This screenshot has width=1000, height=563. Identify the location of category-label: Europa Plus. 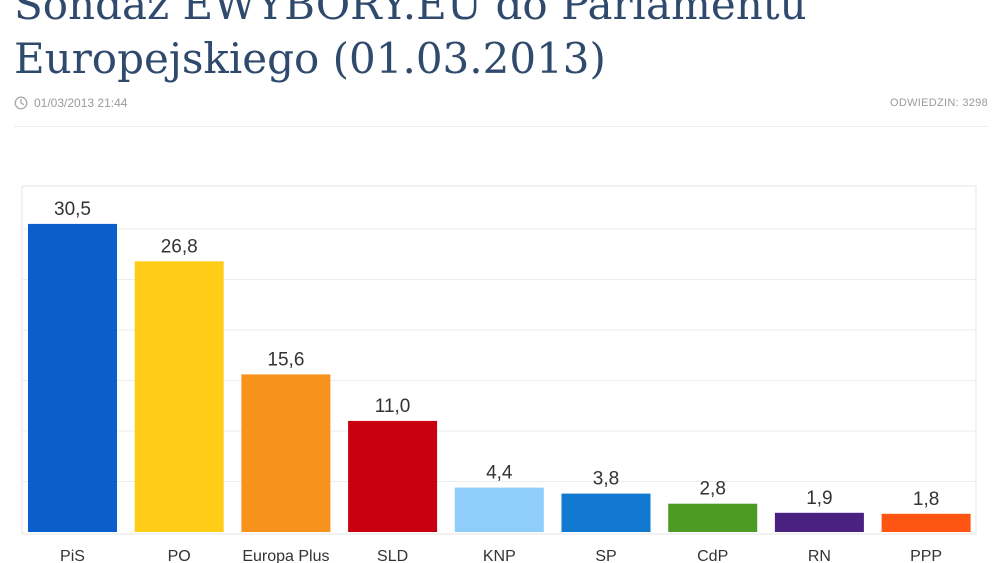
(285, 555).